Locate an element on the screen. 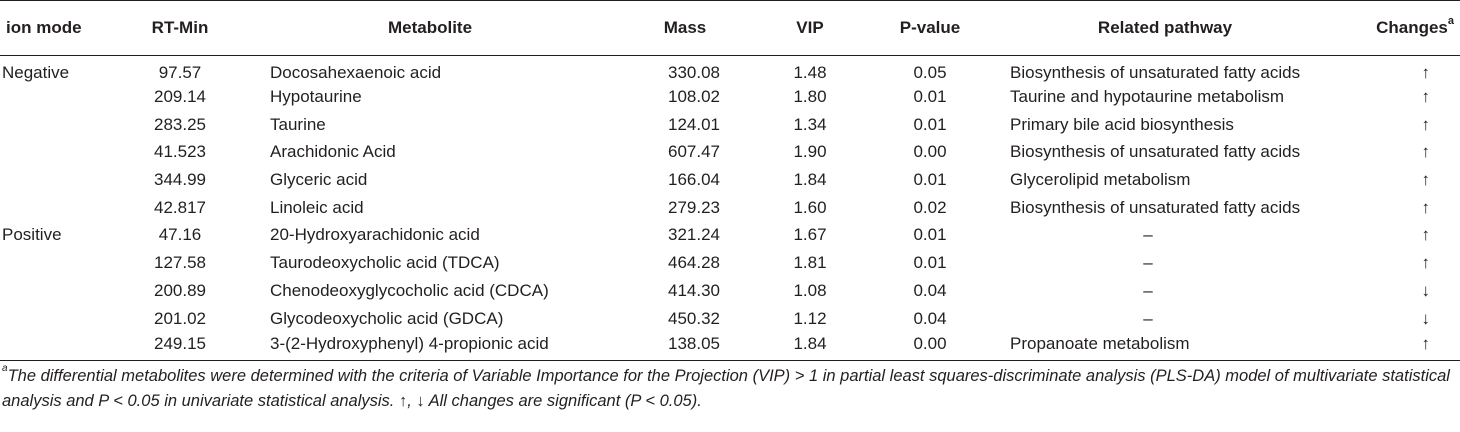  cell-vip: 1.48 is located at coordinates (810, 72).